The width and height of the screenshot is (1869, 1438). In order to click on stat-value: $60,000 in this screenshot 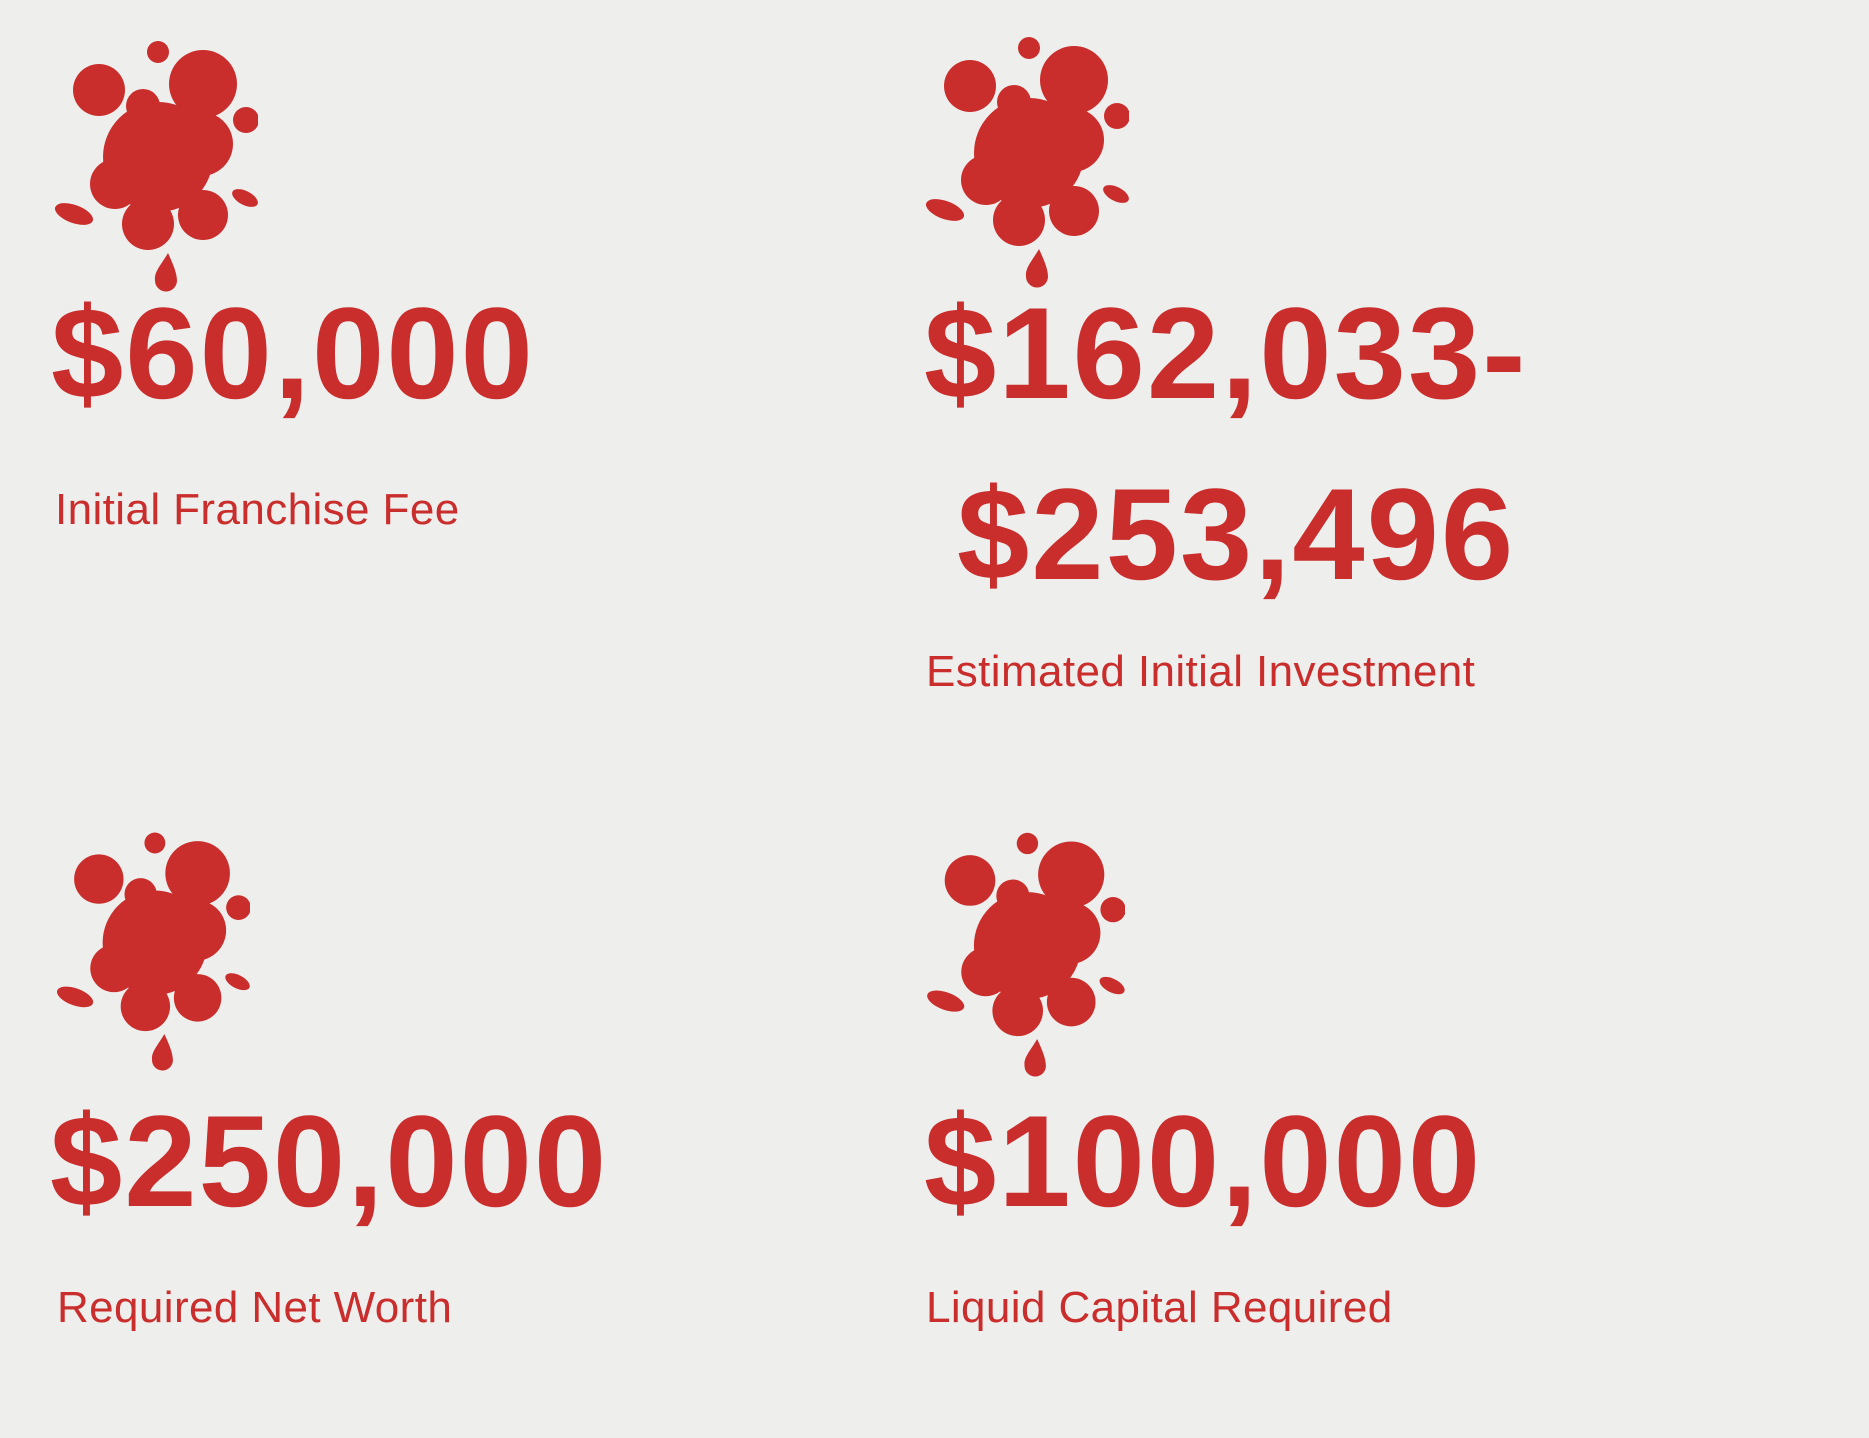, I will do `click(293, 353)`.